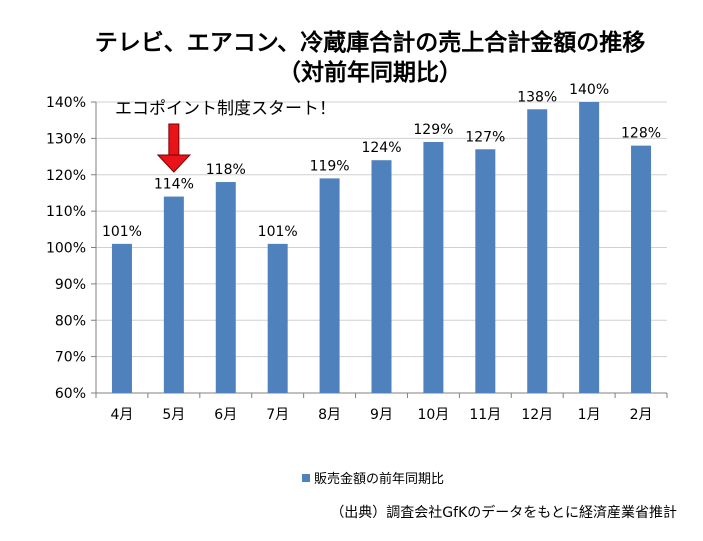 The width and height of the screenshot is (703, 541). Describe the element at coordinates (225, 415) in the screenshot. I see `x-tick-label: 6月` at that location.